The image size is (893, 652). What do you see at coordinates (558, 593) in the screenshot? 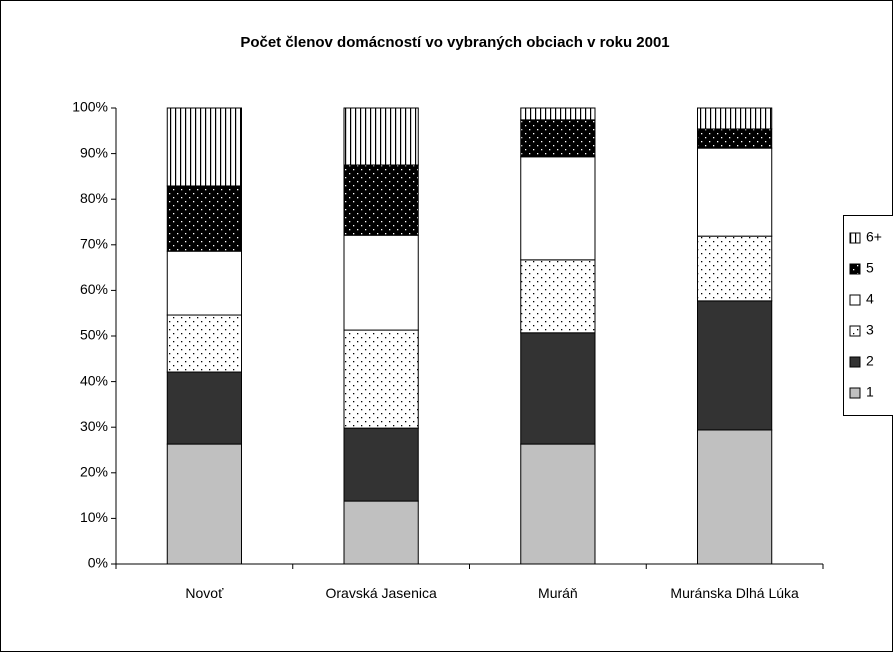
I see `x-tick-label: Muráň` at bounding box center [558, 593].